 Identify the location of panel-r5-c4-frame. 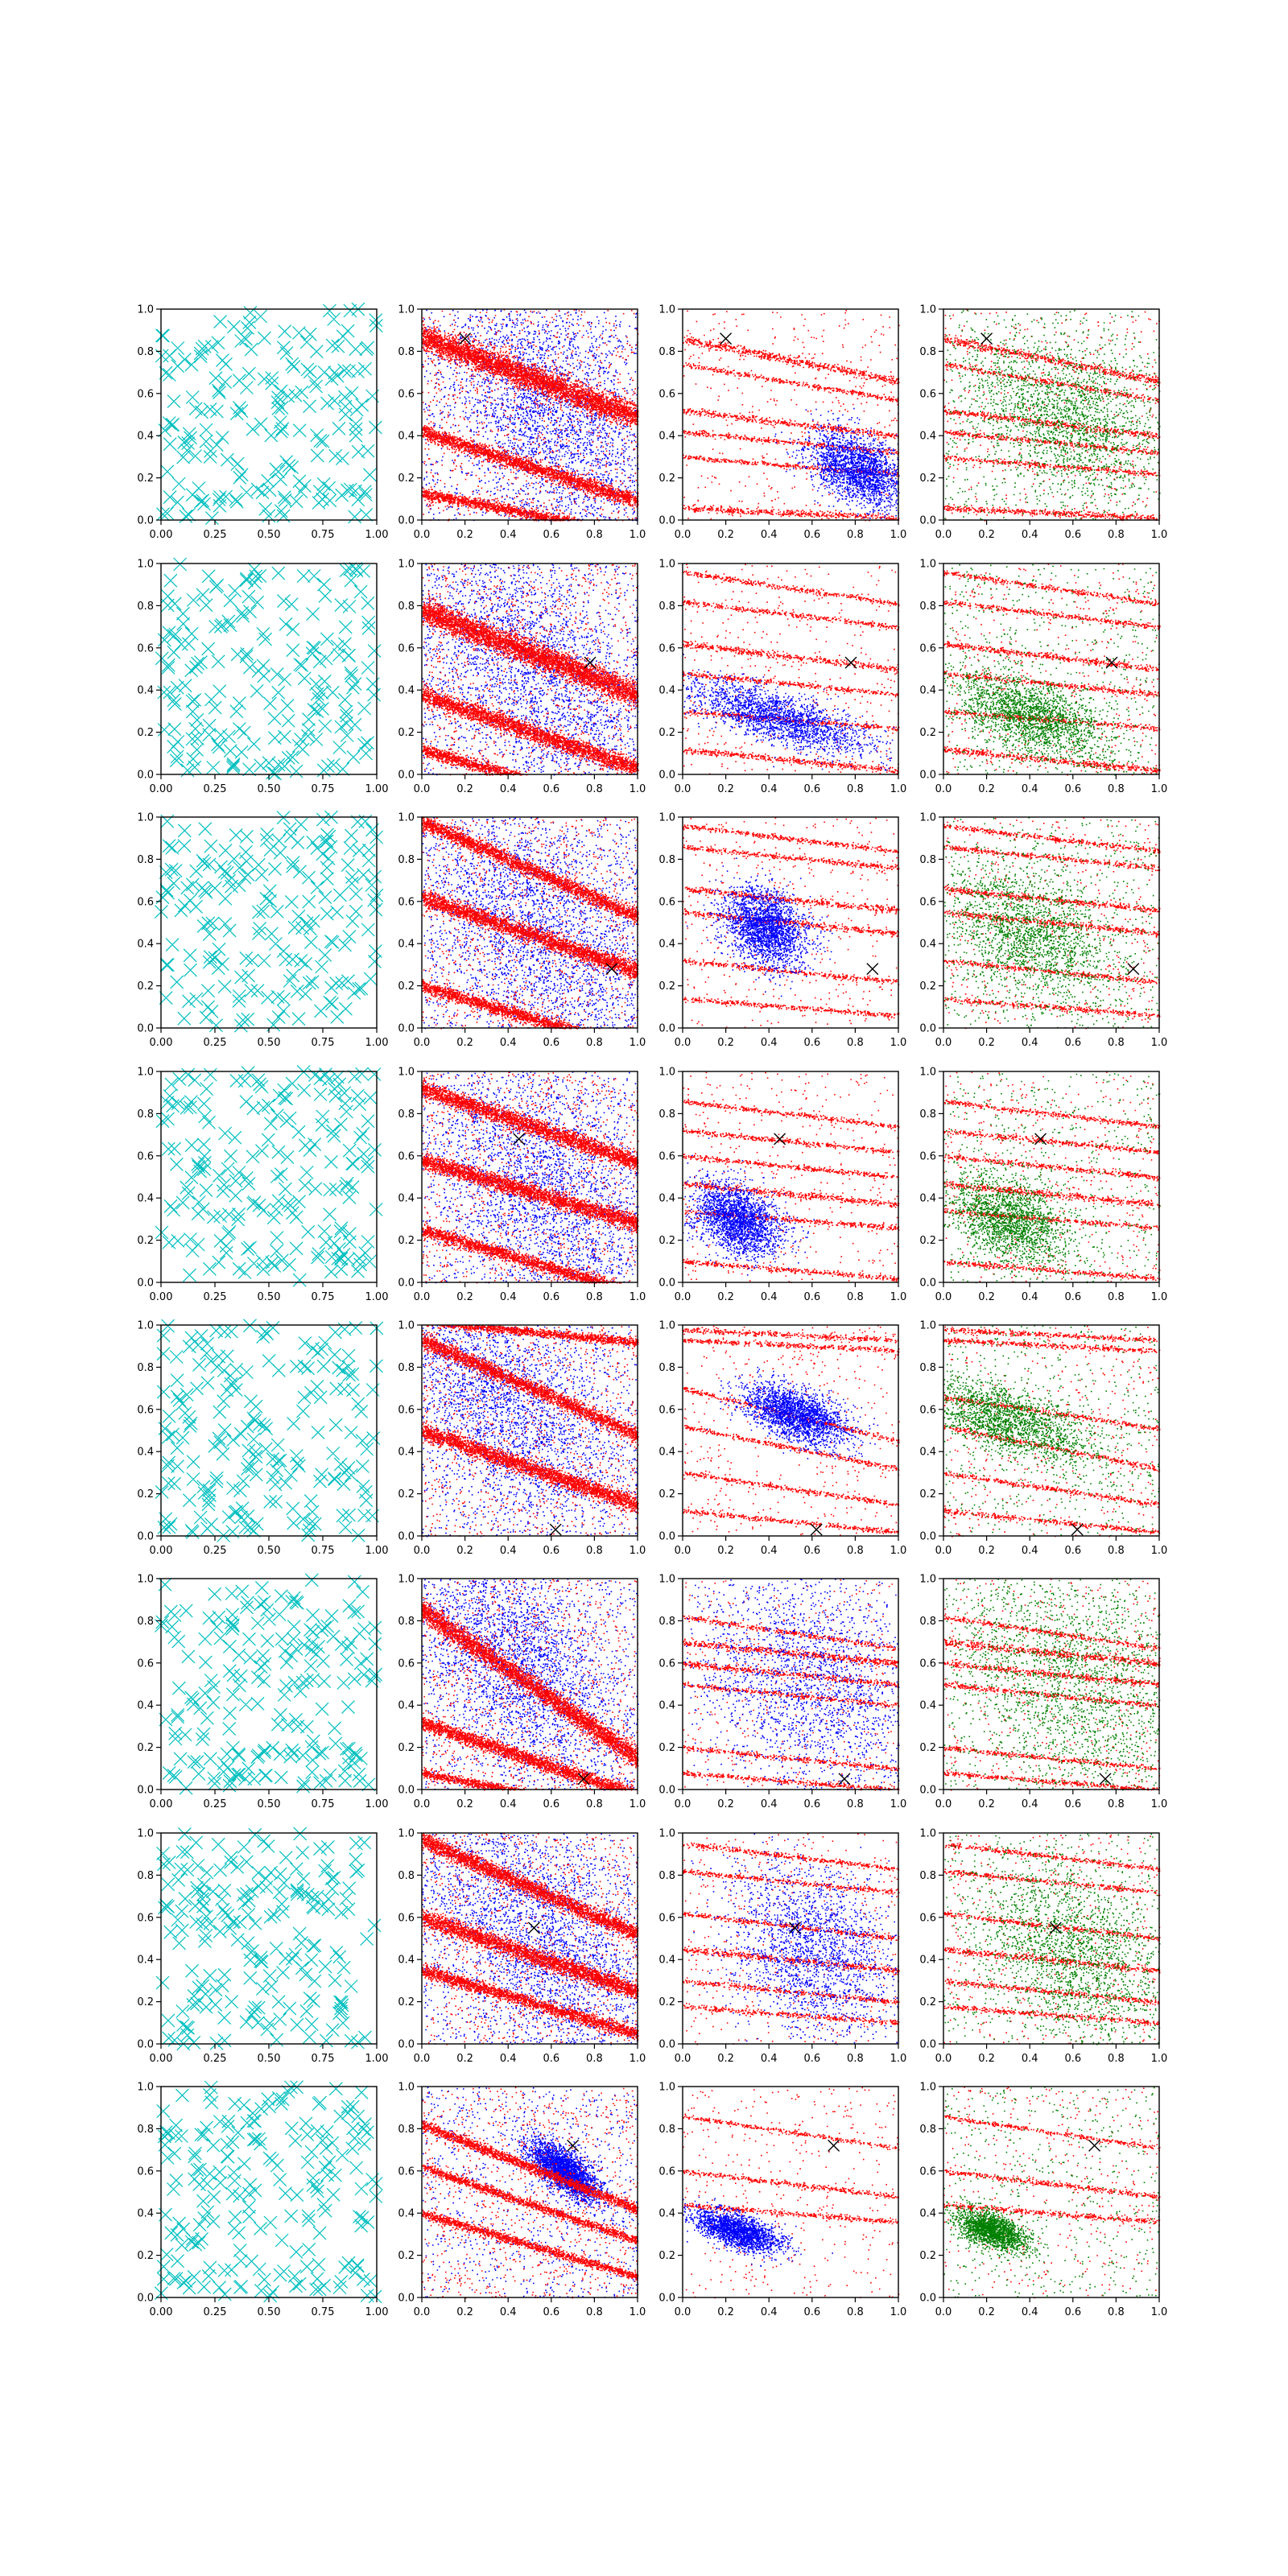
(1051, 1430).